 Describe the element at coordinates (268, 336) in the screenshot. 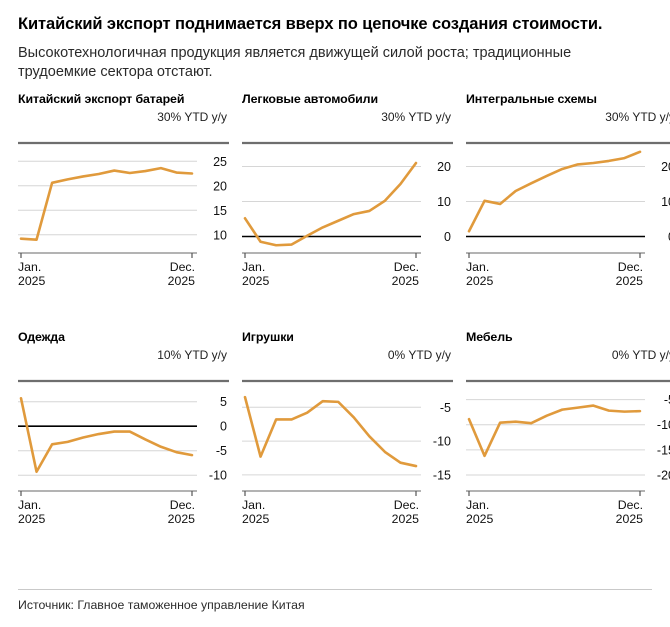

I see `chart-title: Игрушки` at that location.